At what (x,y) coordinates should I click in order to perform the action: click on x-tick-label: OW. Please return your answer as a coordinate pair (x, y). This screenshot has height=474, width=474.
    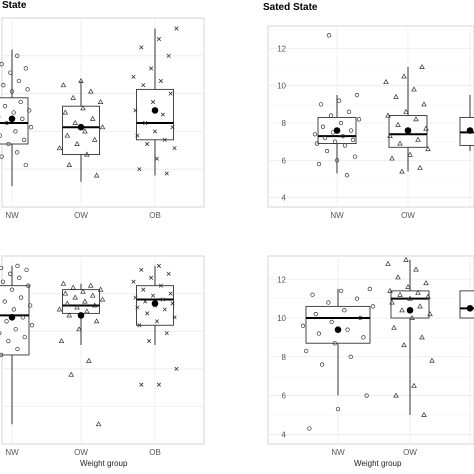
    Looking at the image, I should click on (410, 452).